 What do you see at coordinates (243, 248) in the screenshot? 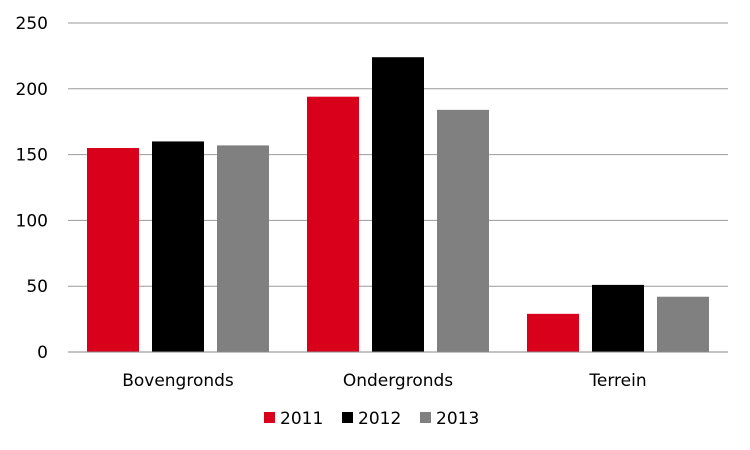
I see `bar-bovengronds-2013` at bounding box center [243, 248].